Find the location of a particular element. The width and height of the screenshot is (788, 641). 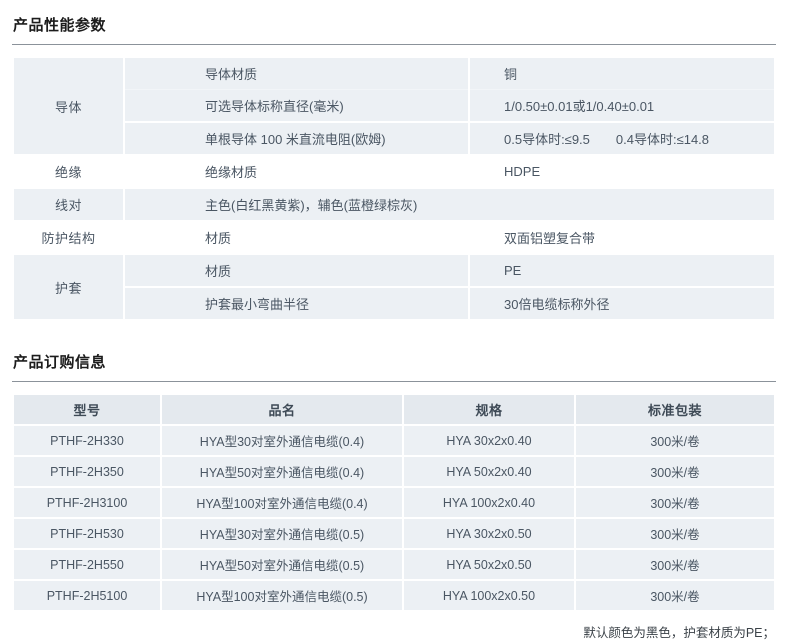

order-cell-name: HYA型50对室外通信电缆(0.5) is located at coordinates (282, 564).